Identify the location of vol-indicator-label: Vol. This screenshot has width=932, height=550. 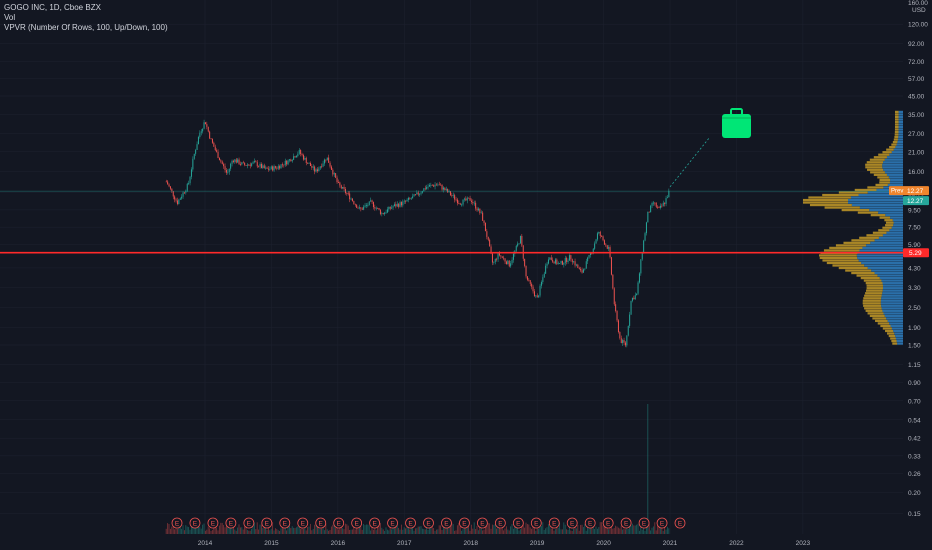
(10, 17).